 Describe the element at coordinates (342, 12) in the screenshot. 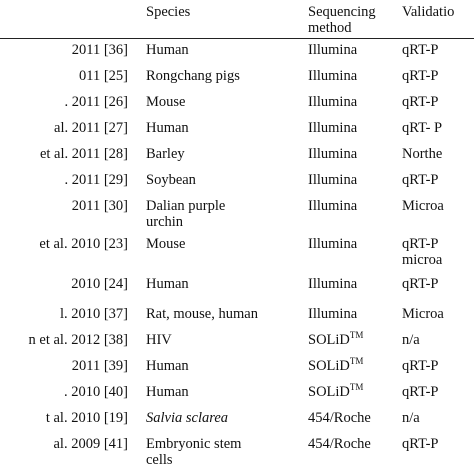

I see `header-method-line1: Sequencing` at that location.